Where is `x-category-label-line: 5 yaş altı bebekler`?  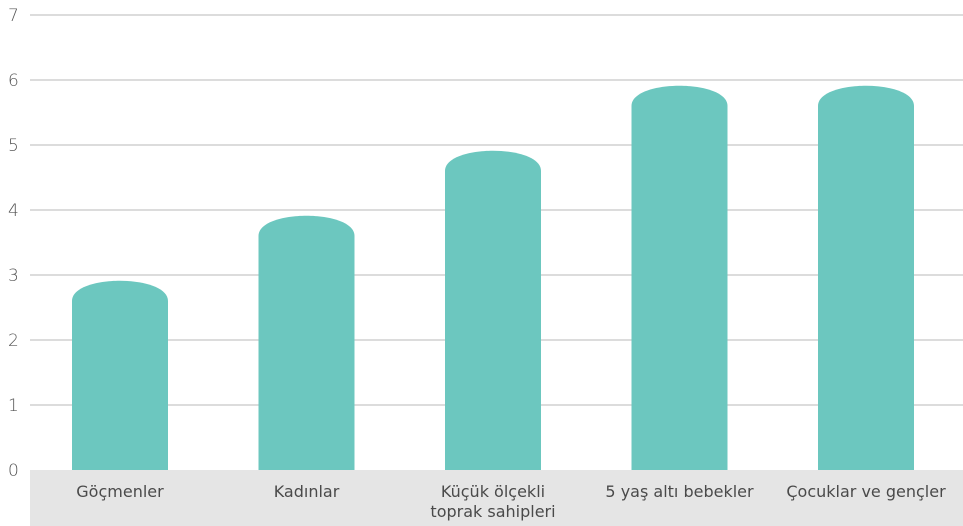
x-category-label-line: 5 yaş altı bebekler is located at coordinates (679, 491).